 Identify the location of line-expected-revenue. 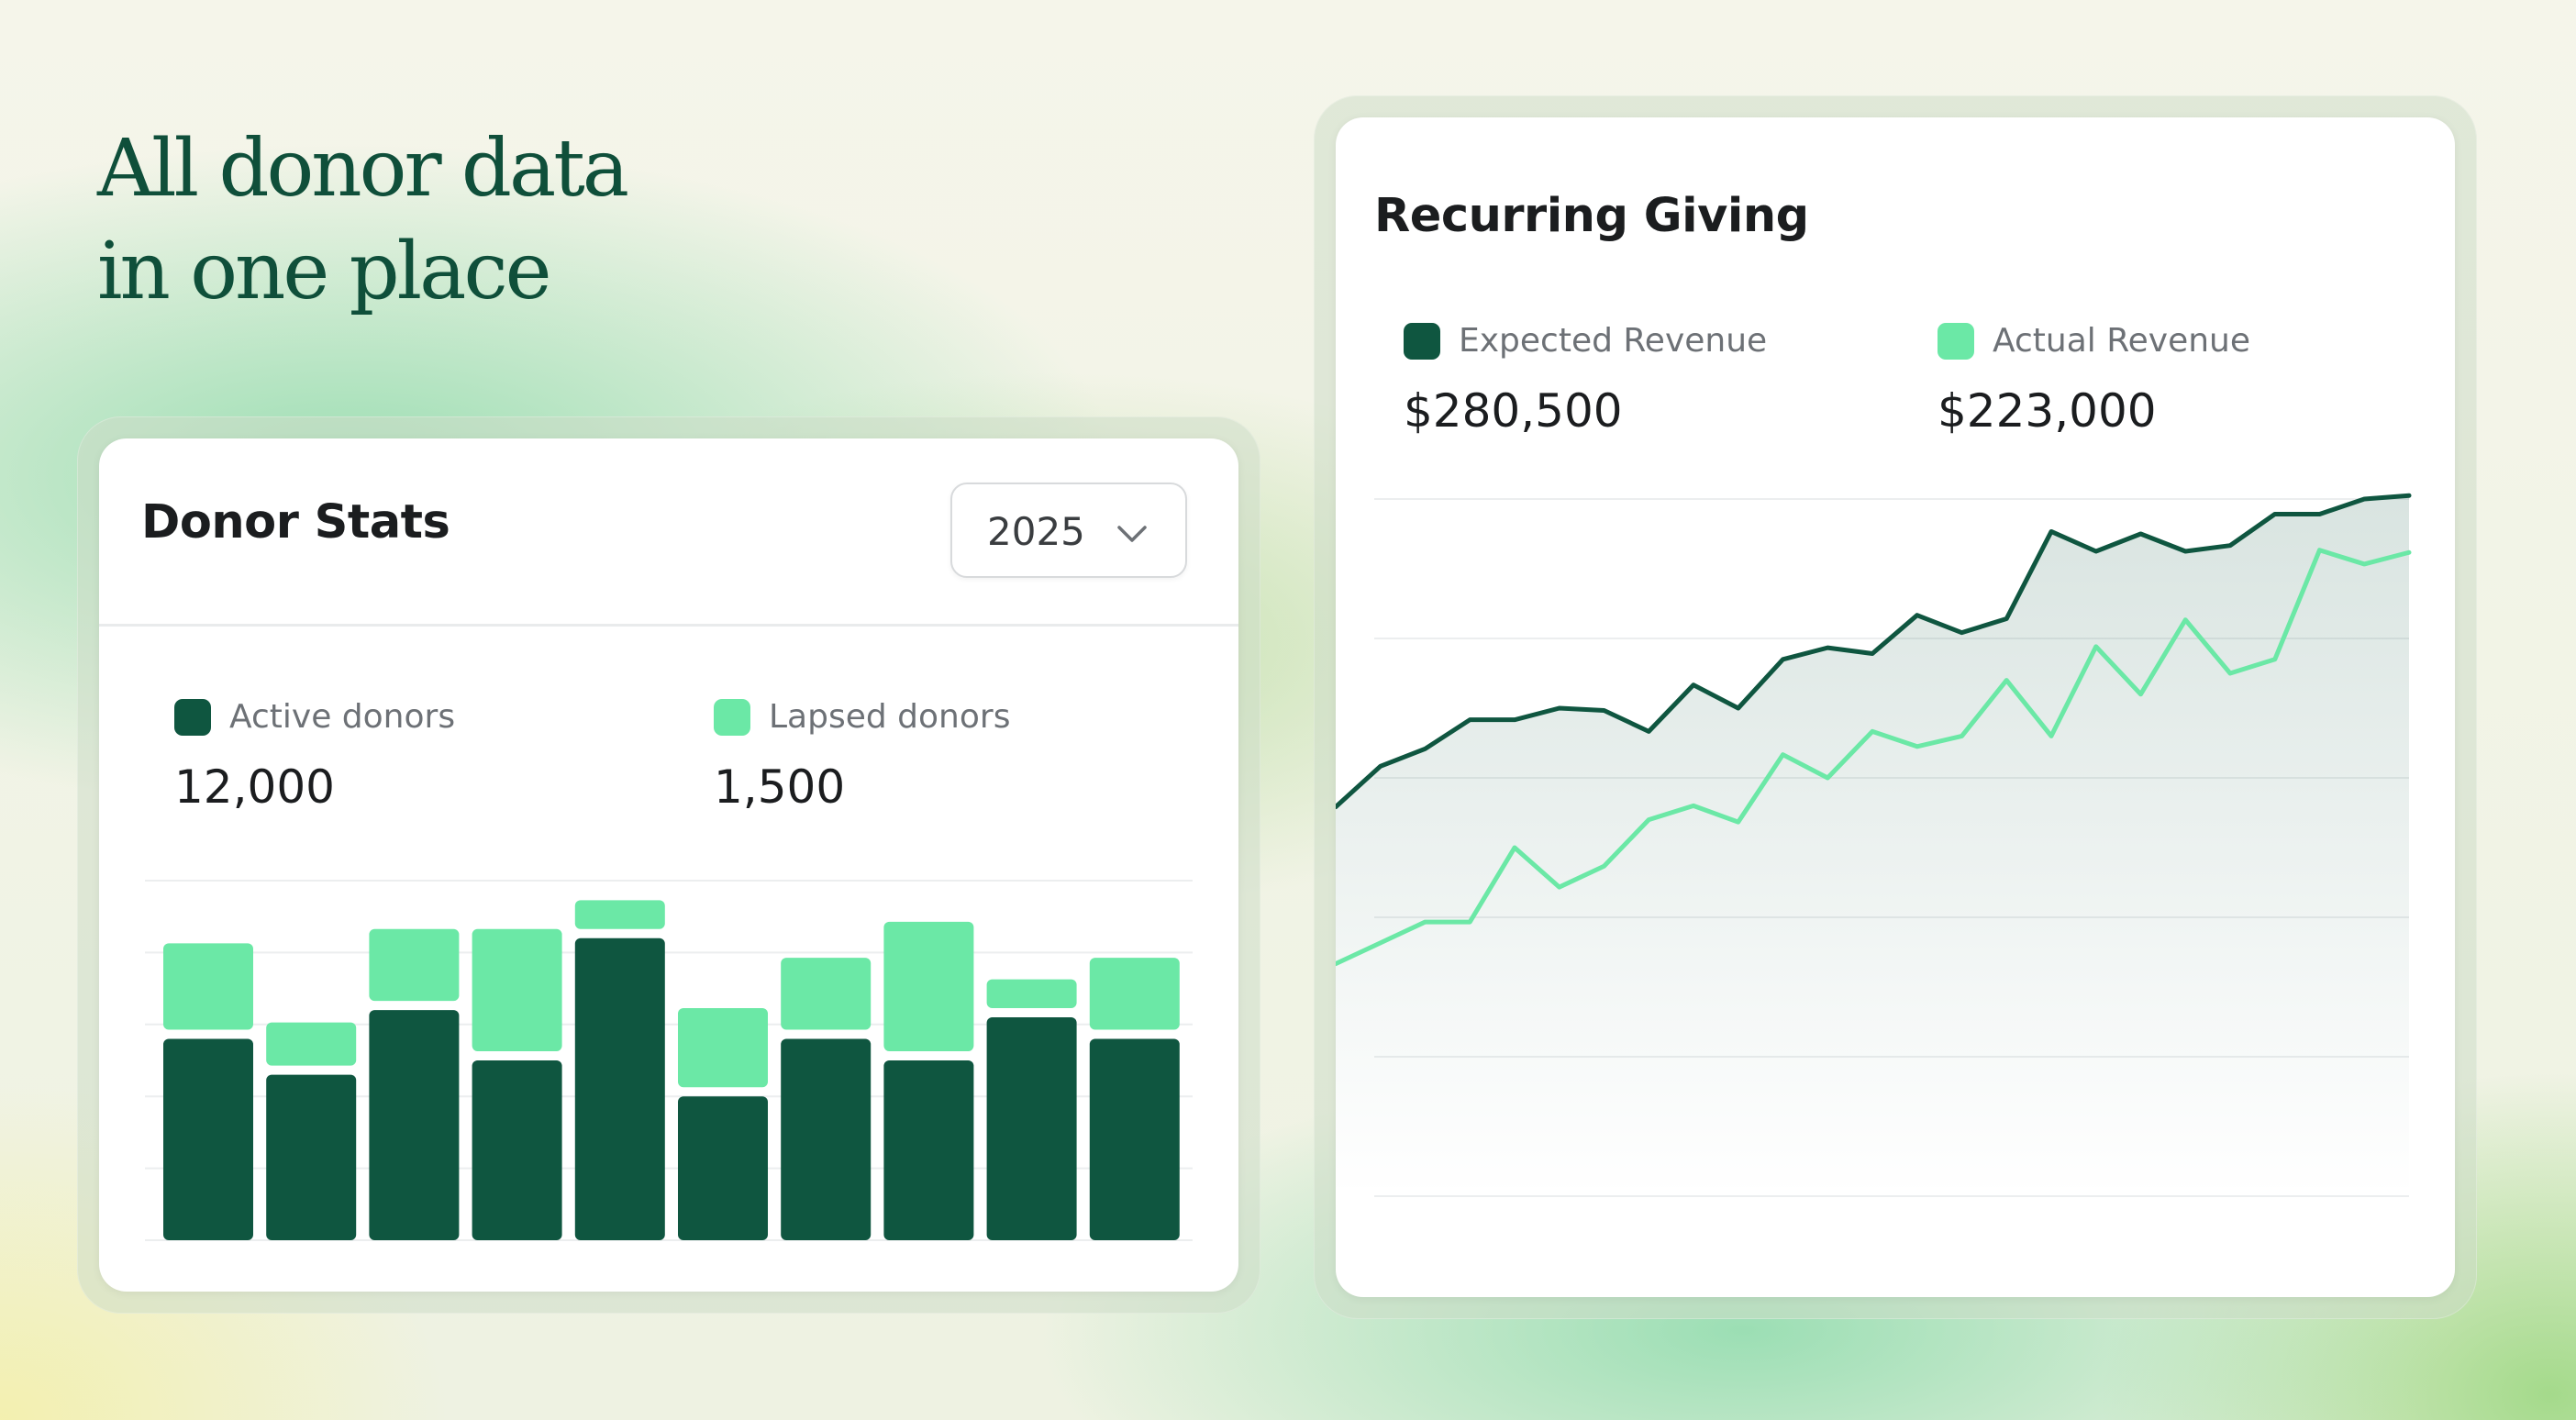
(1874, 652).